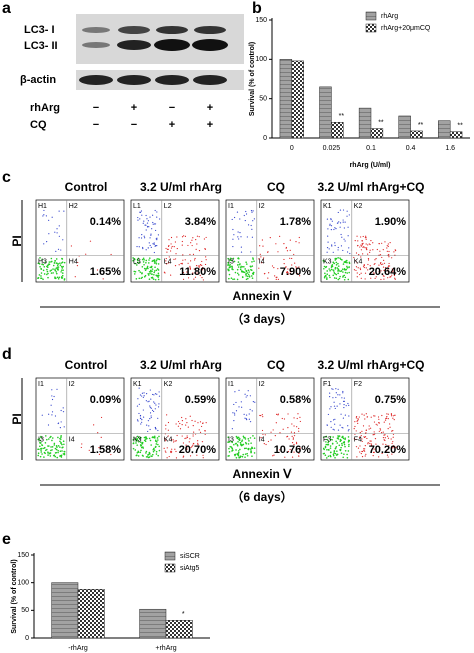 This screenshot has height=653, width=474. I want to click on y-tick-label: 150, so click(261, 20).